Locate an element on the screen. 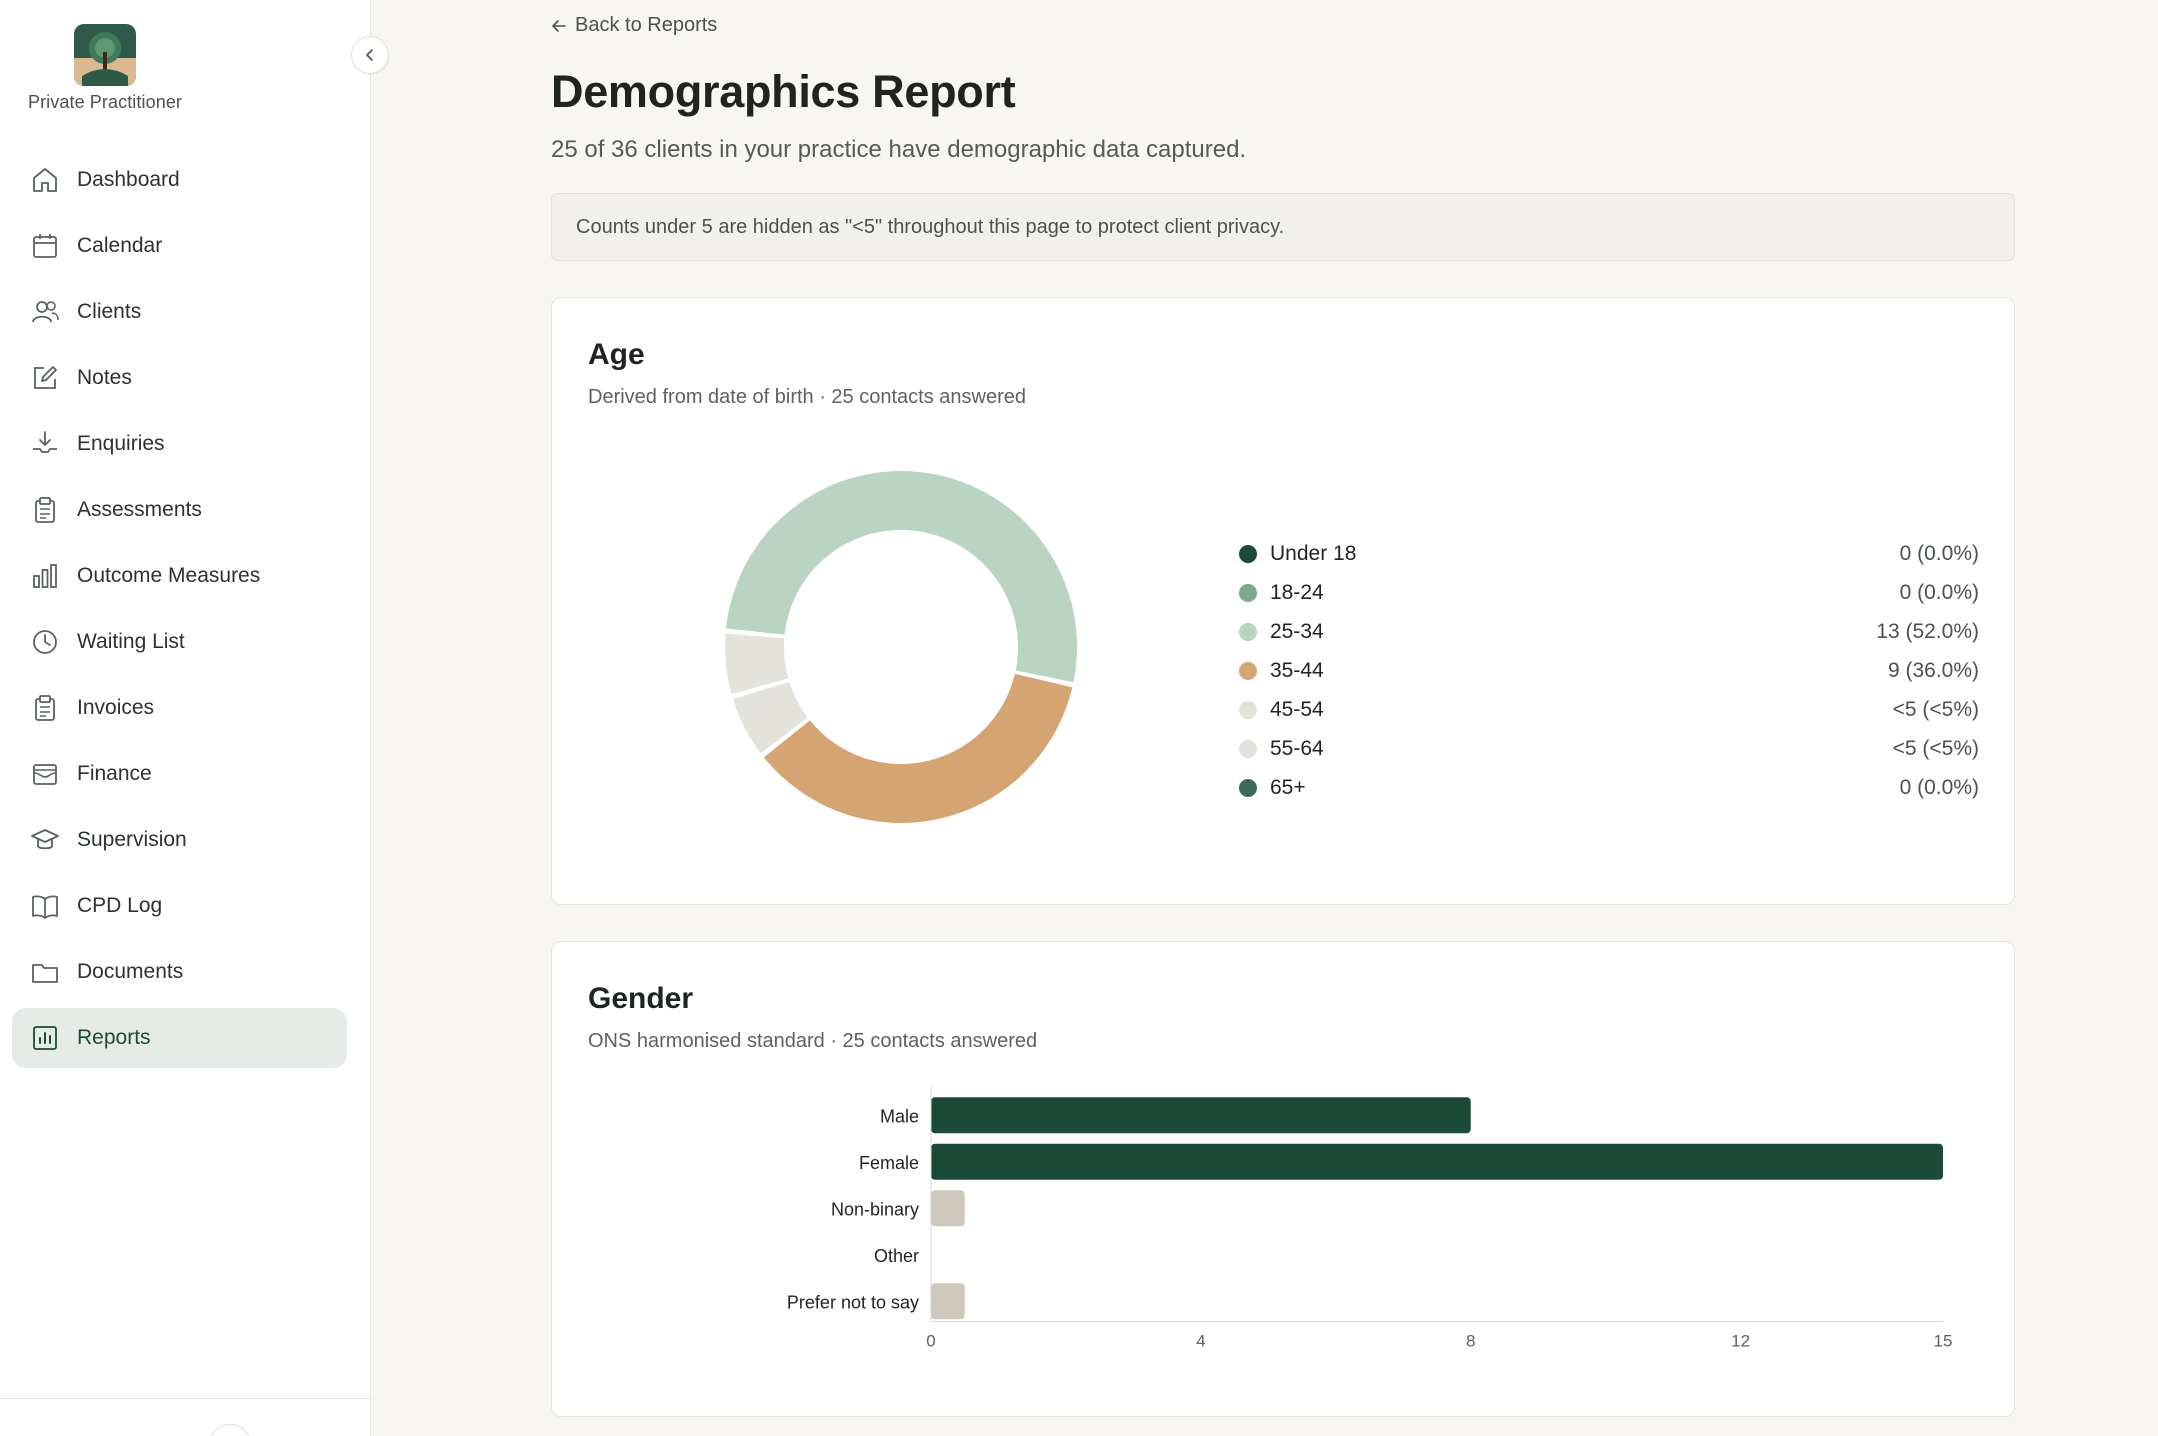  age-donut-chart is located at coordinates (901, 647).